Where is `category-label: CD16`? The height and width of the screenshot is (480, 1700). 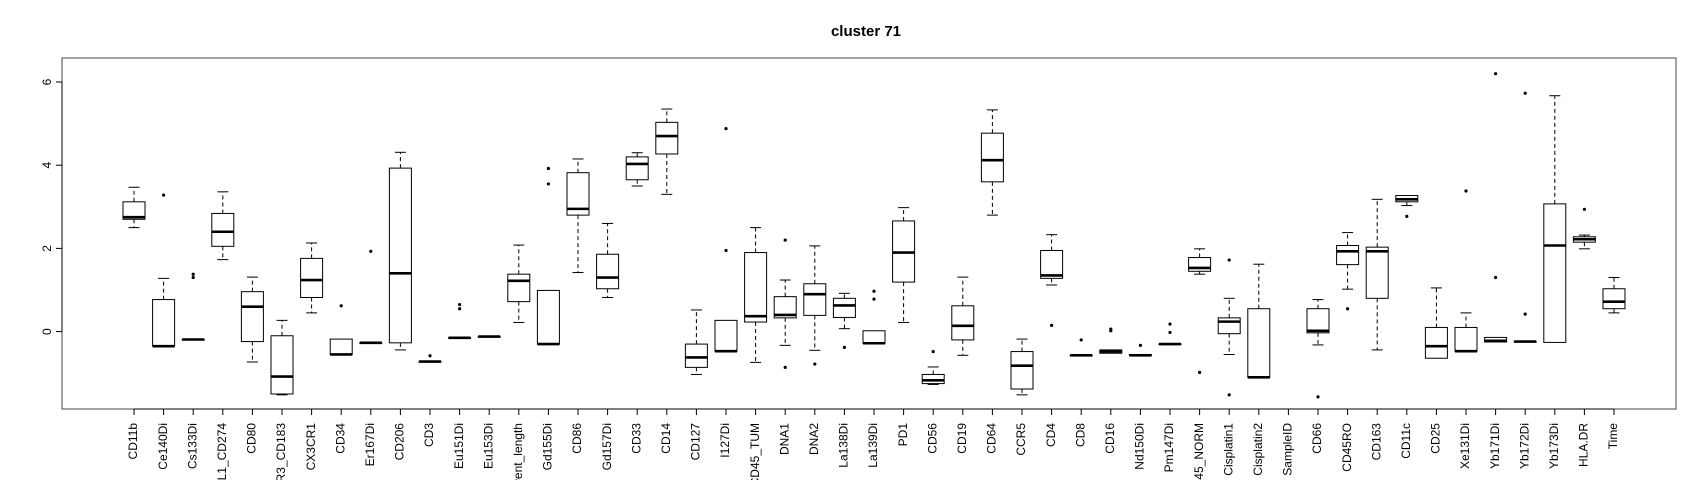 category-label: CD16 is located at coordinates (1110, 438).